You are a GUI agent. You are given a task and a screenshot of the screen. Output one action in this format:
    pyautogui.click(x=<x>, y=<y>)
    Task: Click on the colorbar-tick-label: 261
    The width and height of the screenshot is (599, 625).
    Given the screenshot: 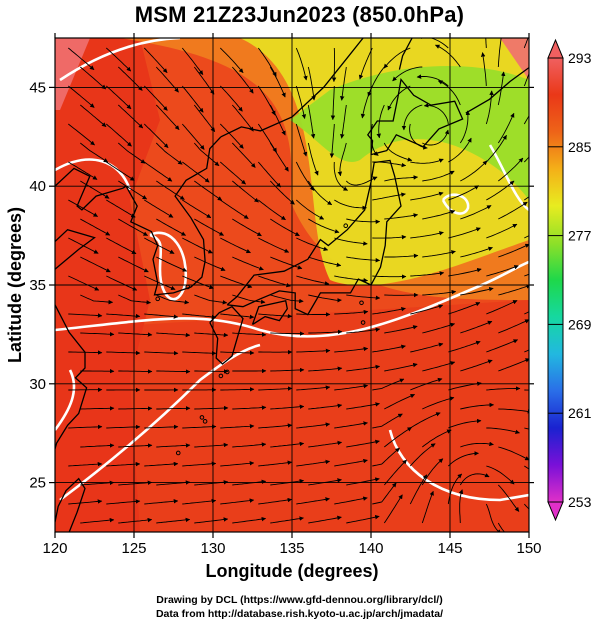 What is the action you would take?
    pyautogui.click(x=580, y=413)
    